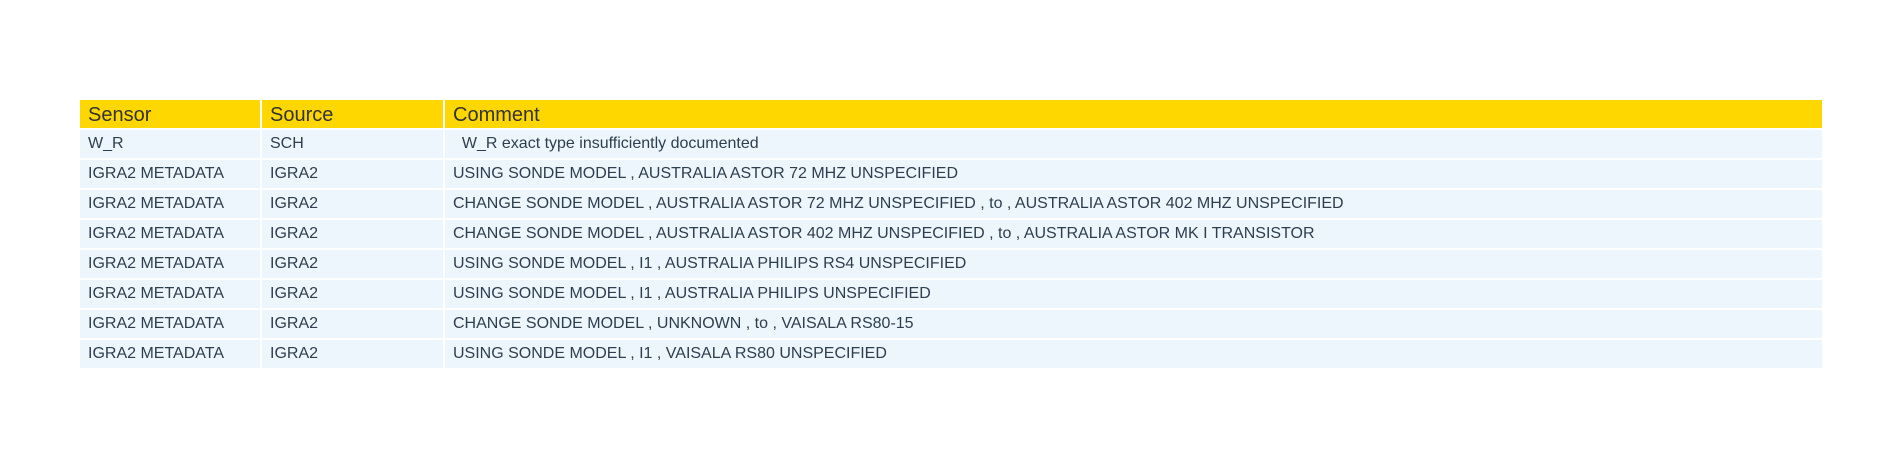  What do you see at coordinates (1133, 114) in the screenshot?
I see `header-comment: Comment` at bounding box center [1133, 114].